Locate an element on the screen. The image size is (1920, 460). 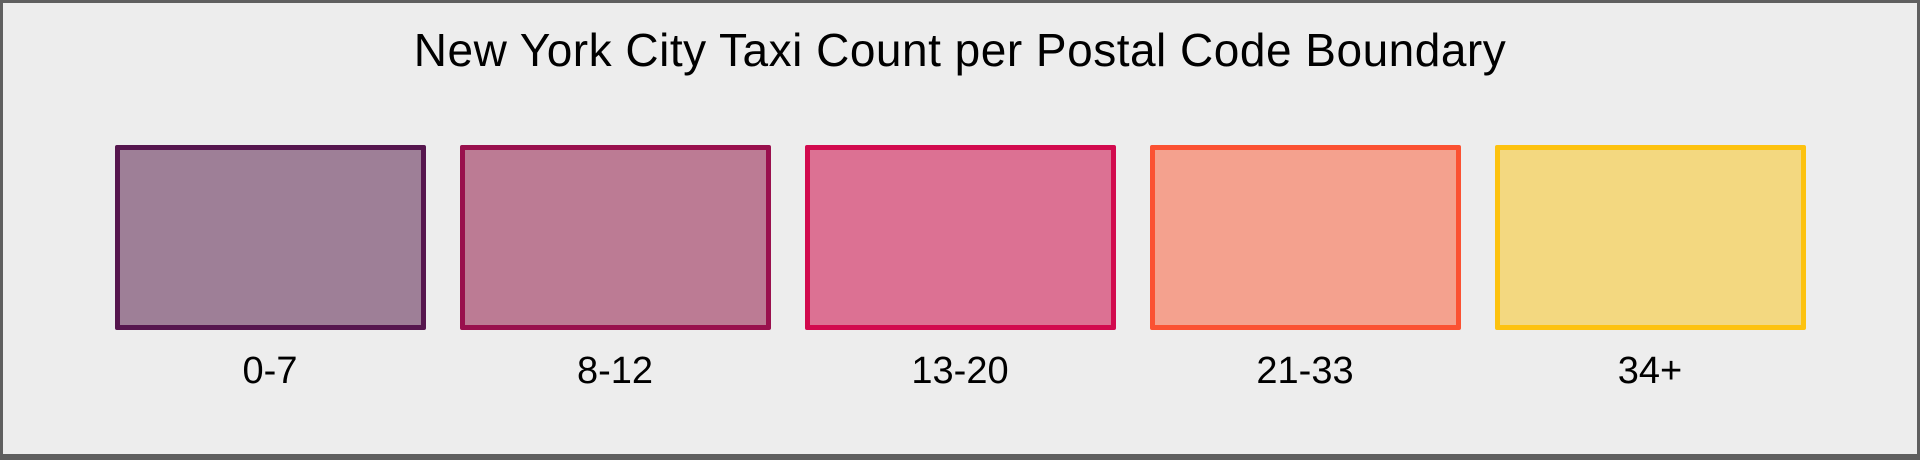
legend-item-bin-3: 13-20 is located at coordinates (960, 268).